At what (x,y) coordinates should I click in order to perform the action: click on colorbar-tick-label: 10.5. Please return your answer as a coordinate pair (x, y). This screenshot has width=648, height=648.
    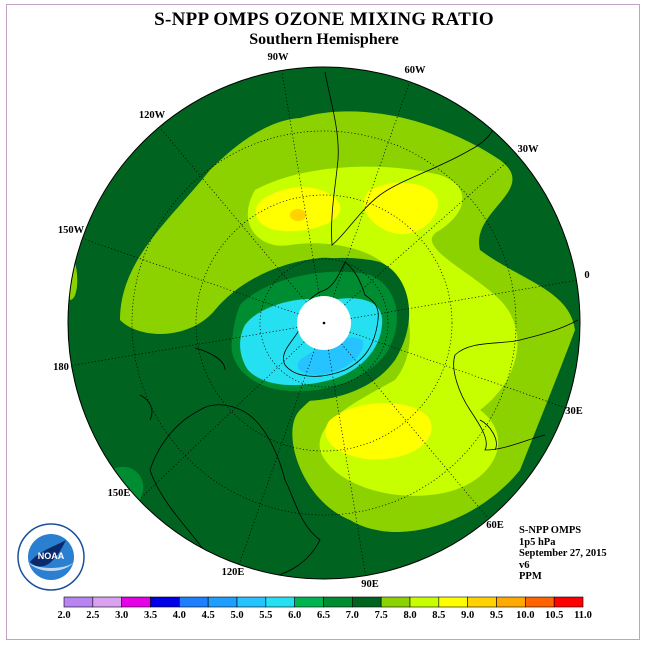
    Looking at the image, I should click on (554, 615).